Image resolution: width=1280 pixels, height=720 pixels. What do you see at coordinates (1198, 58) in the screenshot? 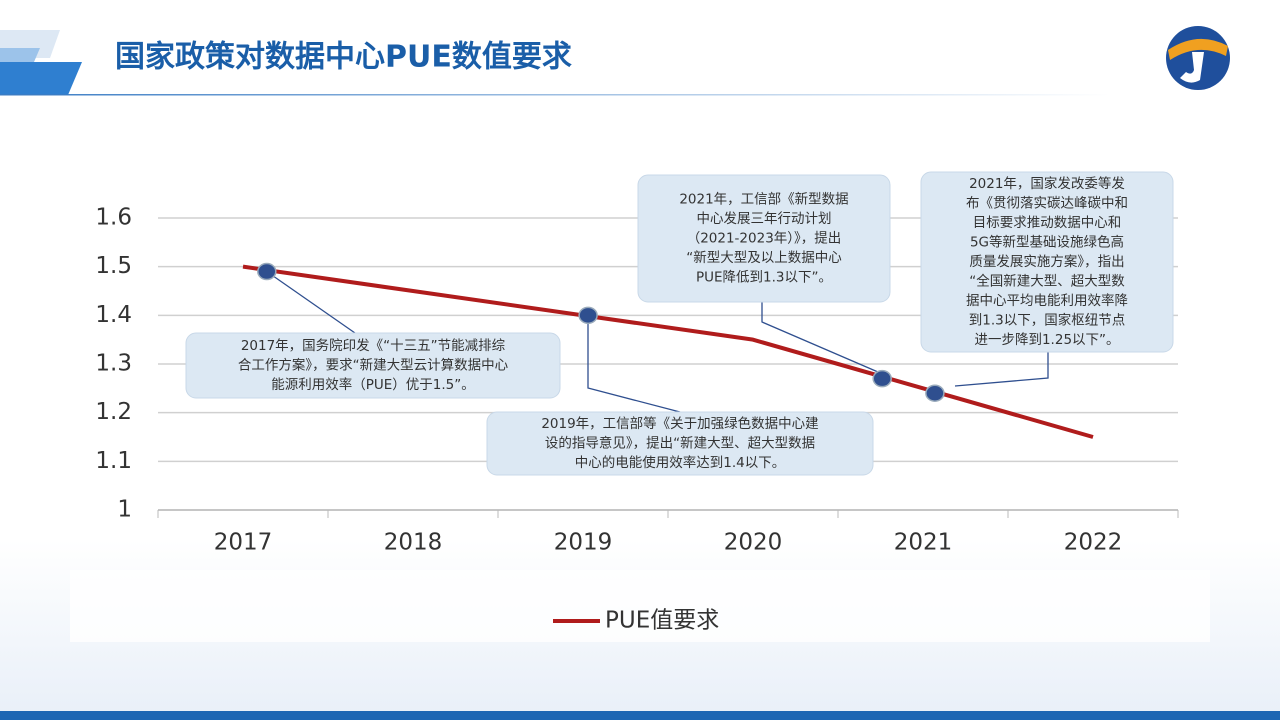
I see `logo` at bounding box center [1198, 58].